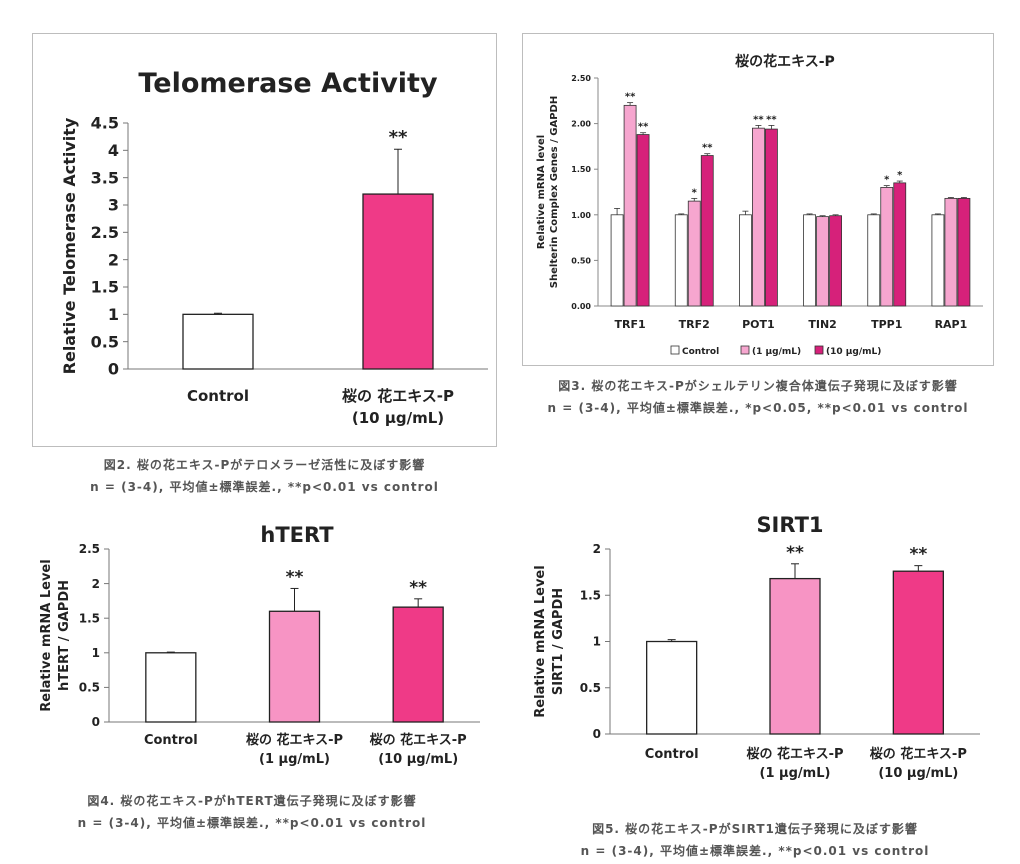  I want to click on chart-title: hTERT, so click(297, 535).